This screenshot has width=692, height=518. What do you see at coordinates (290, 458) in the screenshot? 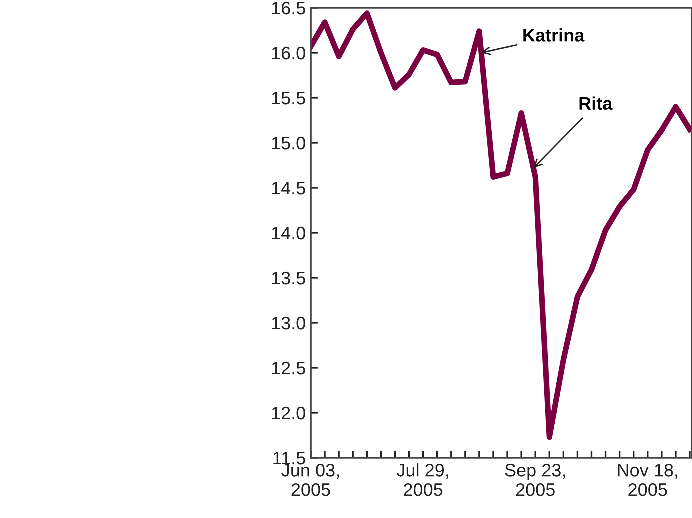
I see `y-tick-label: 11.5` at bounding box center [290, 458].